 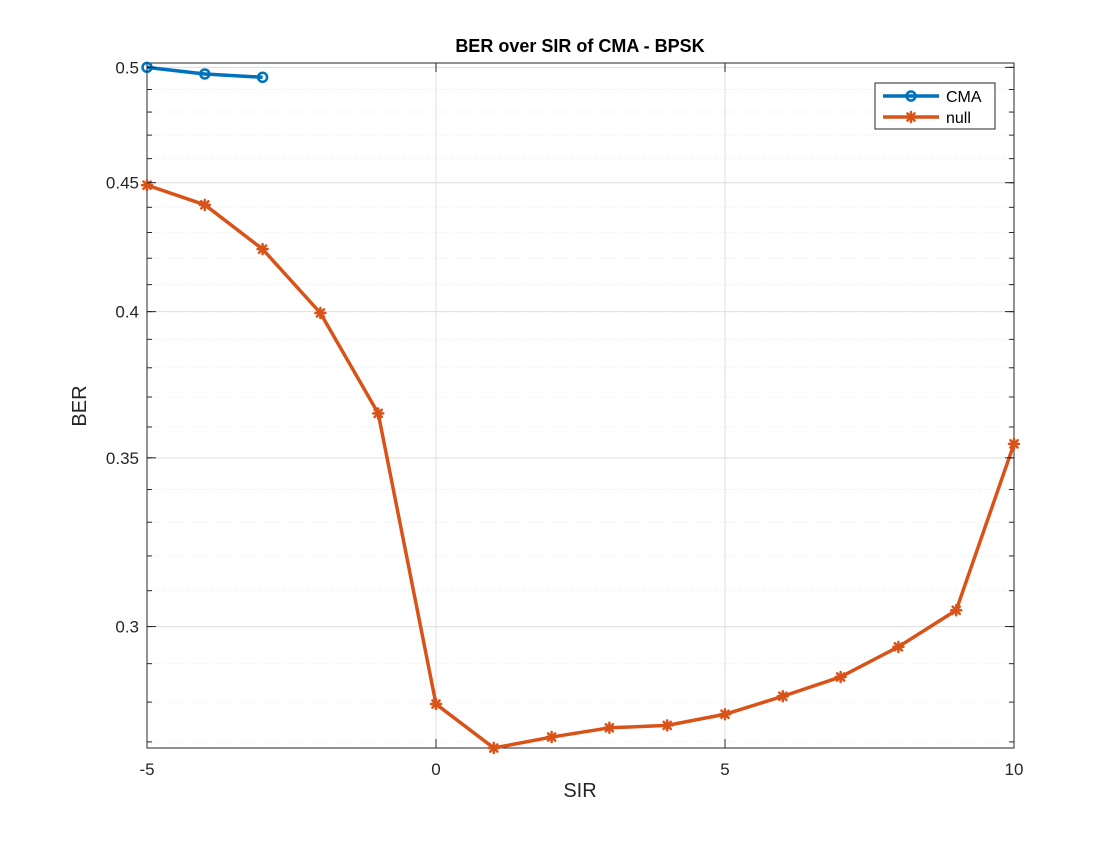 I want to click on x-tick-label: -5, so click(x=146, y=769).